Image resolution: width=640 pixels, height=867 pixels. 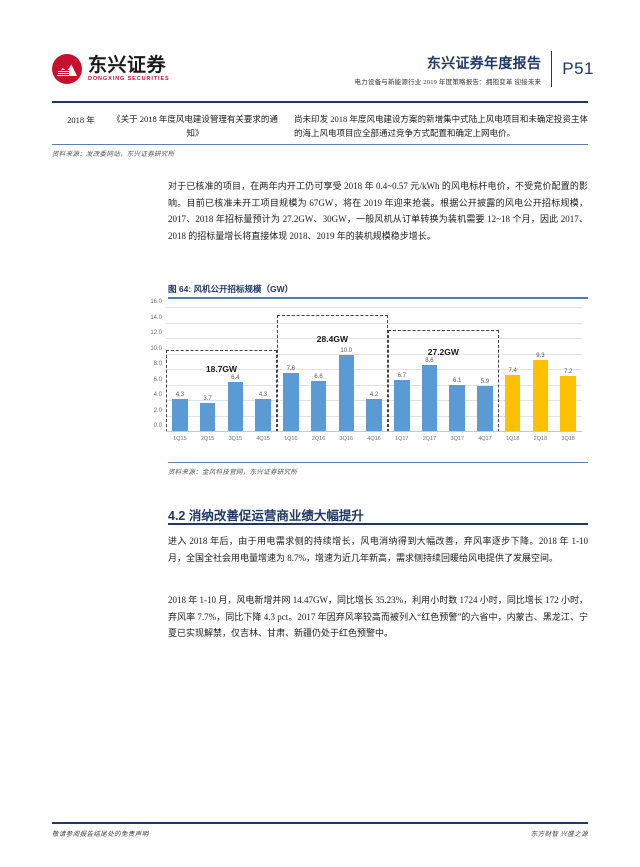 What do you see at coordinates (156, 302) in the screenshot?
I see `y-axis-tick-label: 16.0` at bounding box center [156, 302].